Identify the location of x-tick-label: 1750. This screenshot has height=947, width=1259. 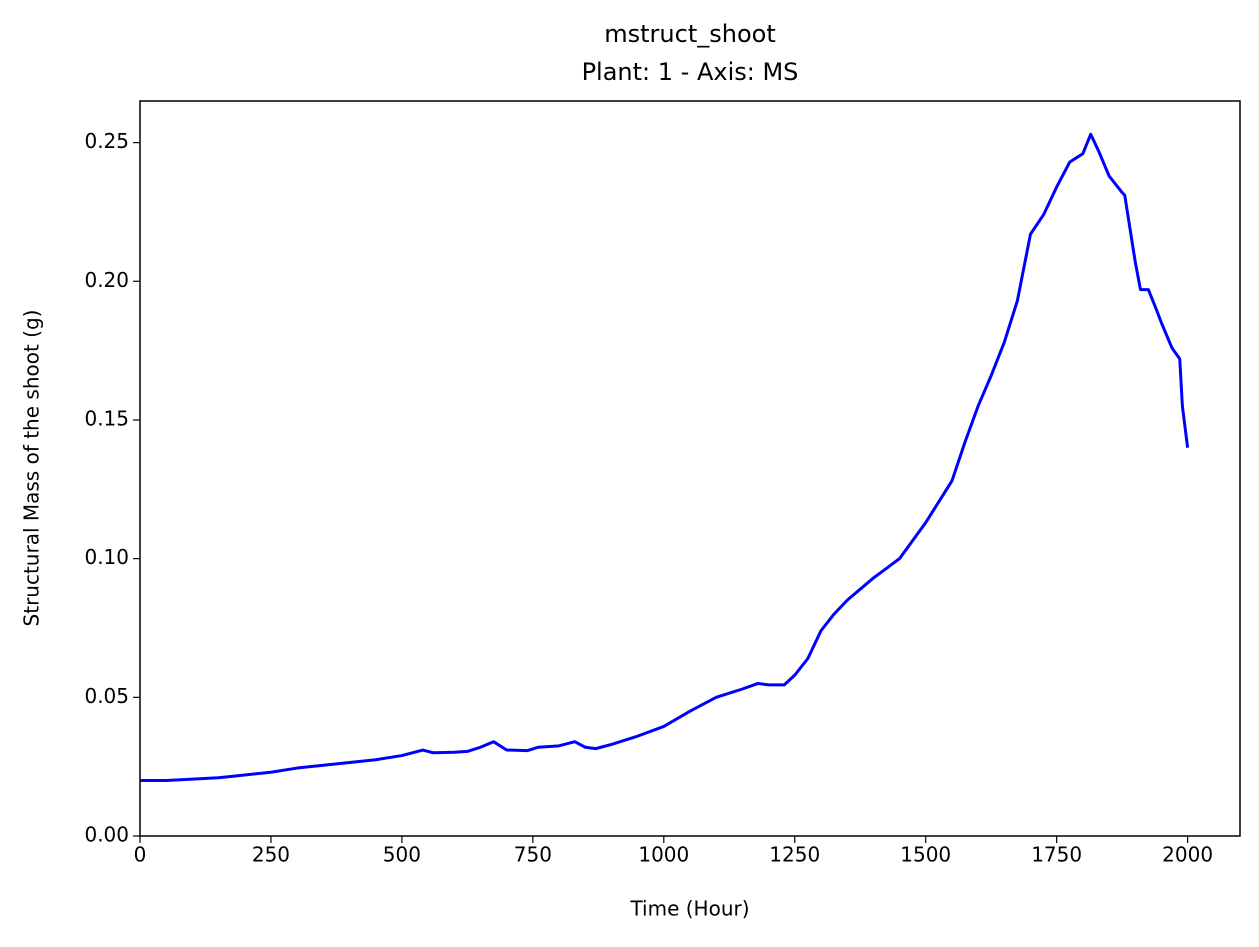
(1056, 855).